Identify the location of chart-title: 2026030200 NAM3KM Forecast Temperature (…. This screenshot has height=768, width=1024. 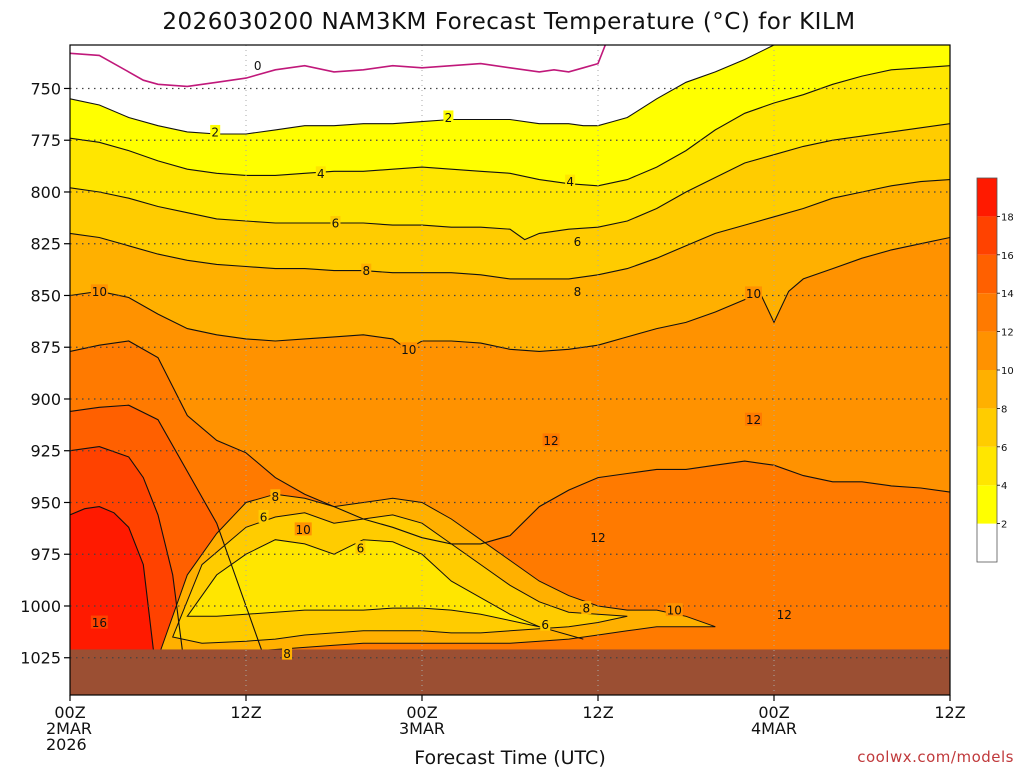
(508, 22).